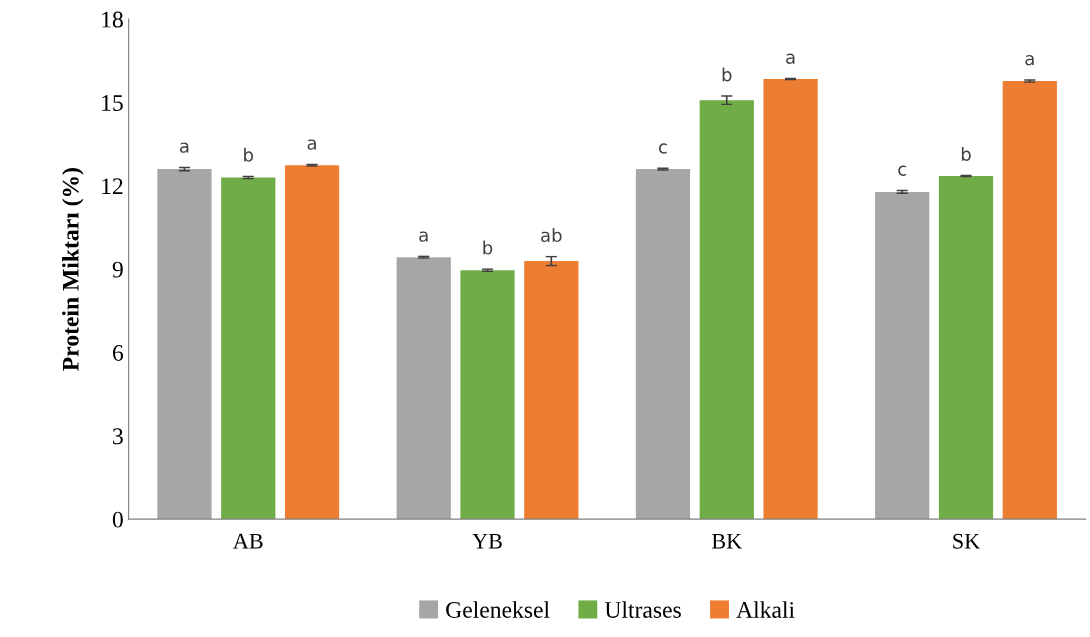 The image size is (1090, 637). What do you see at coordinates (112, 19) in the screenshot?
I see `y-tick-label: 18` at bounding box center [112, 19].